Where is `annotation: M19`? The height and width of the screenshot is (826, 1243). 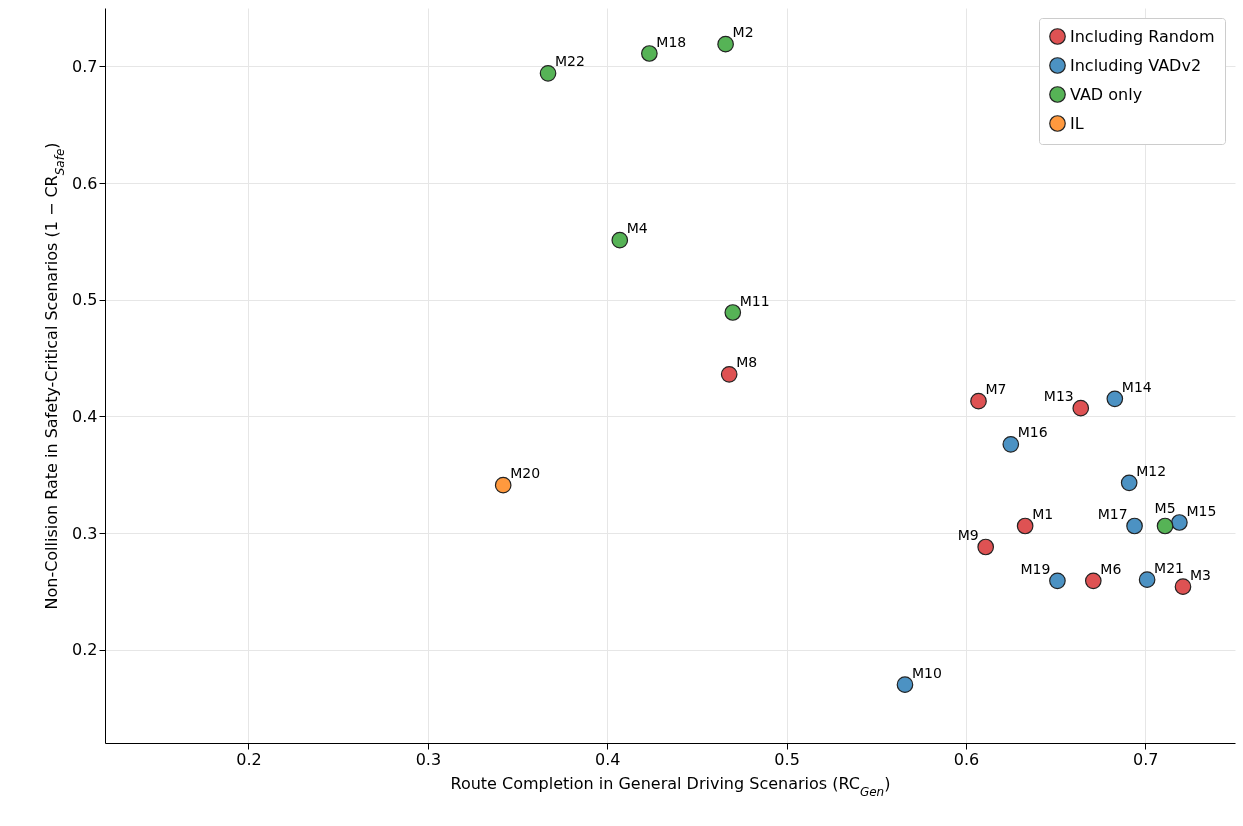 annotation: M19 is located at coordinates (1035, 568).